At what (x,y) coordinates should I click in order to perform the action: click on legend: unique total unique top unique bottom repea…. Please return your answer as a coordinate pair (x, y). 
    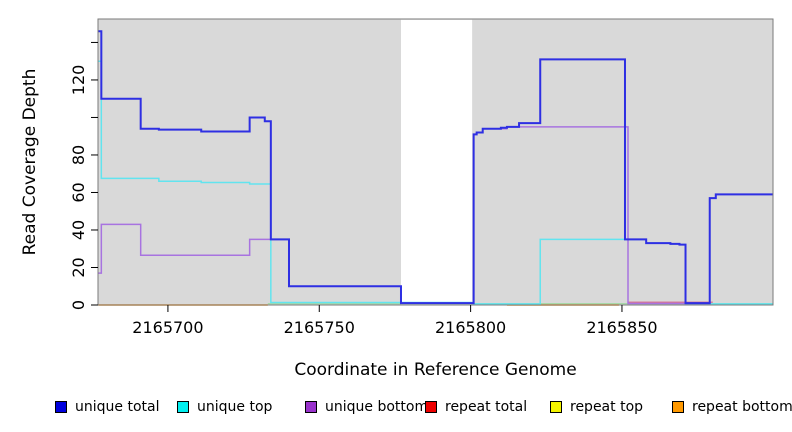
    Looking at the image, I should click on (396, 409).